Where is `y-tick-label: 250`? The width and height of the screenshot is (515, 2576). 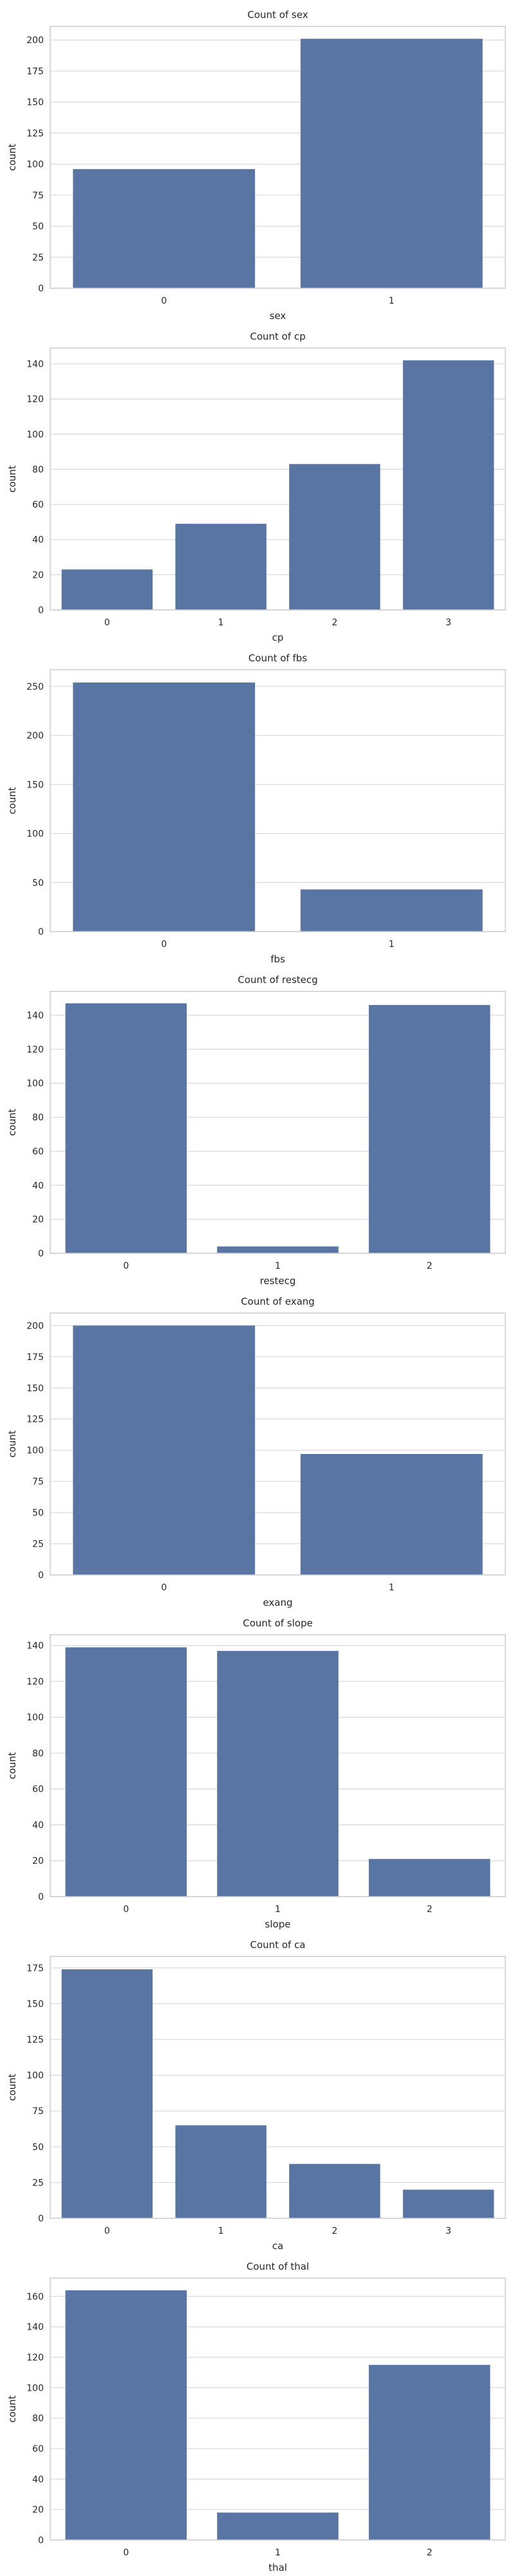 y-tick-label: 250 is located at coordinates (35, 687).